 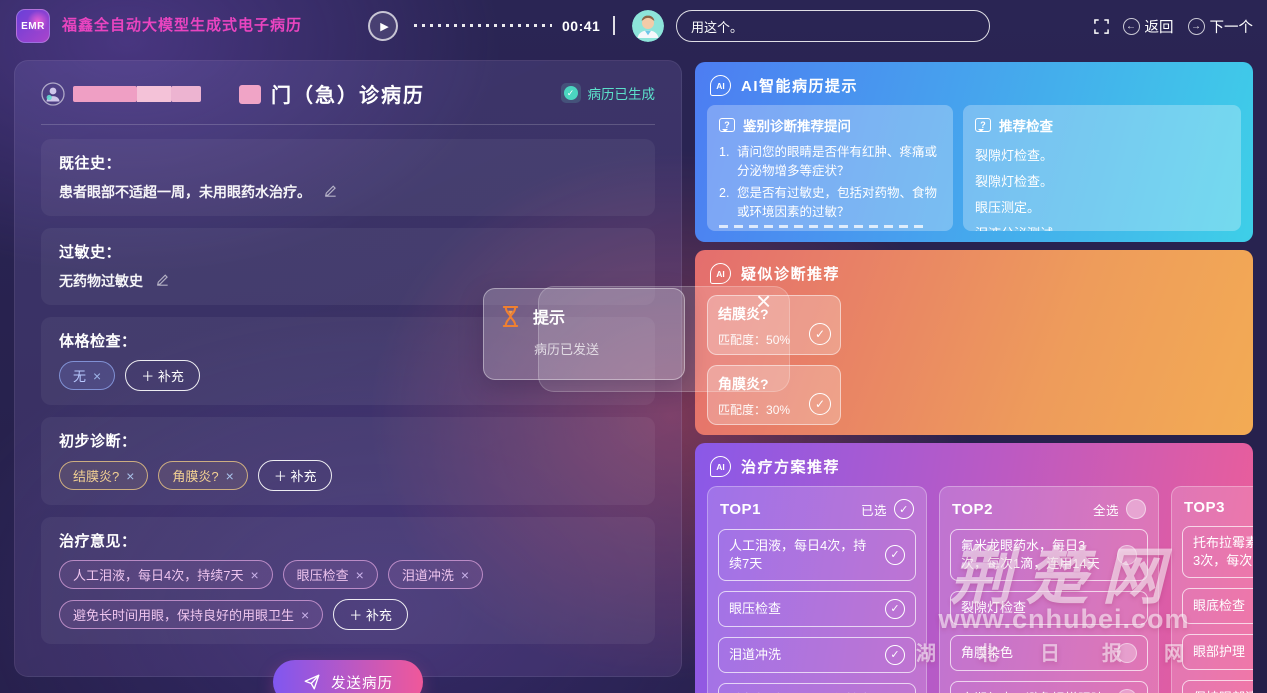 What do you see at coordinates (567, 349) in the screenshot?
I see `toast-message: 病历已发送` at bounding box center [567, 349].